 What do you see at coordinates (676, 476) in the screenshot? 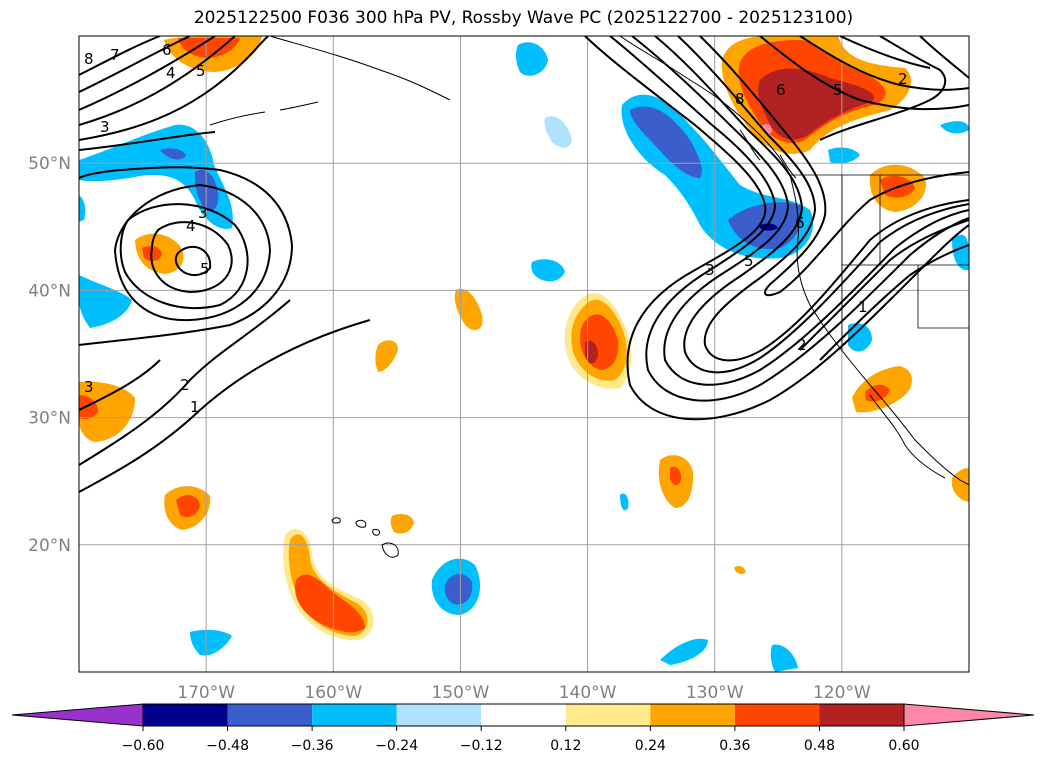
I see `pos-blob-3-core` at bounding box center [676, 476].